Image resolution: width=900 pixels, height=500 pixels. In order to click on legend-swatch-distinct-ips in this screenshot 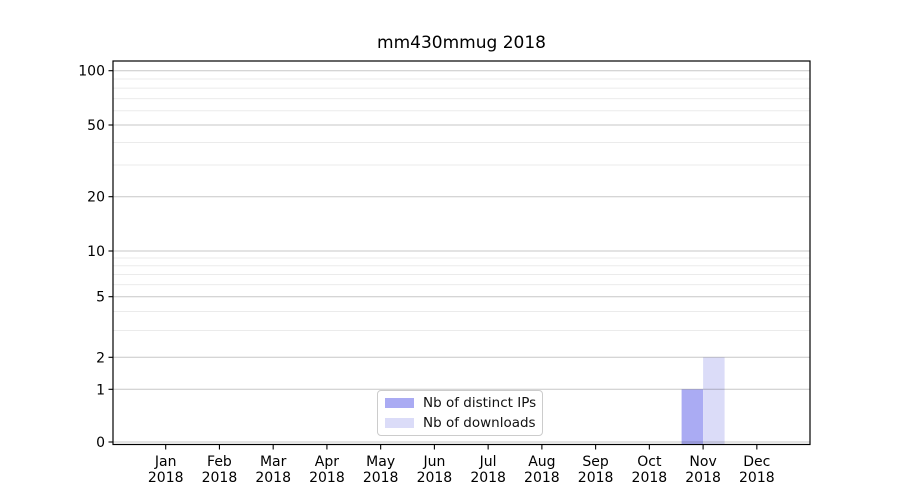, I will do `click(399, 403)`.